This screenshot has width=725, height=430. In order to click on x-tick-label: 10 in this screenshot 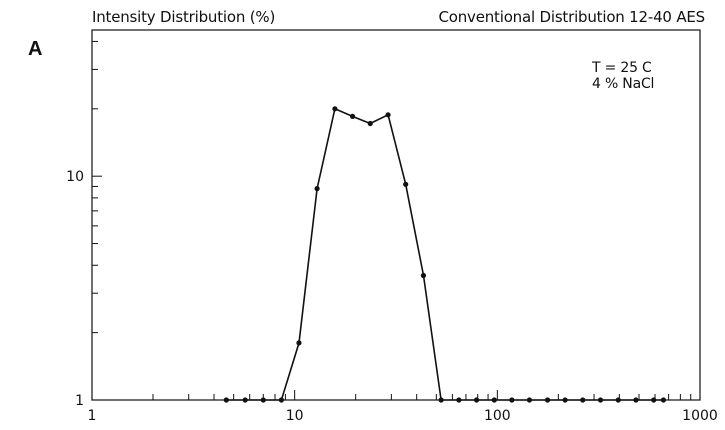, I will do `click(295, 416)`.